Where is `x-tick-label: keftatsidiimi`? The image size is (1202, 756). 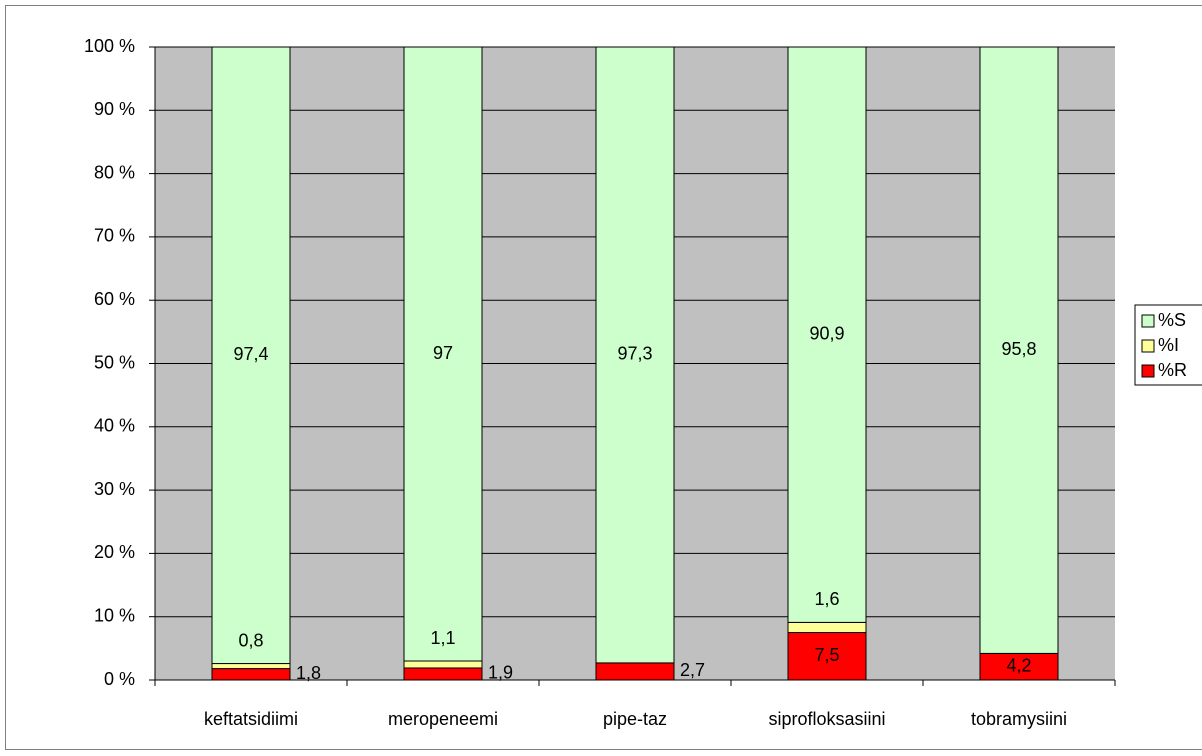
x-tick-label: keftatsidiimi is located at coordinates (251, 719).